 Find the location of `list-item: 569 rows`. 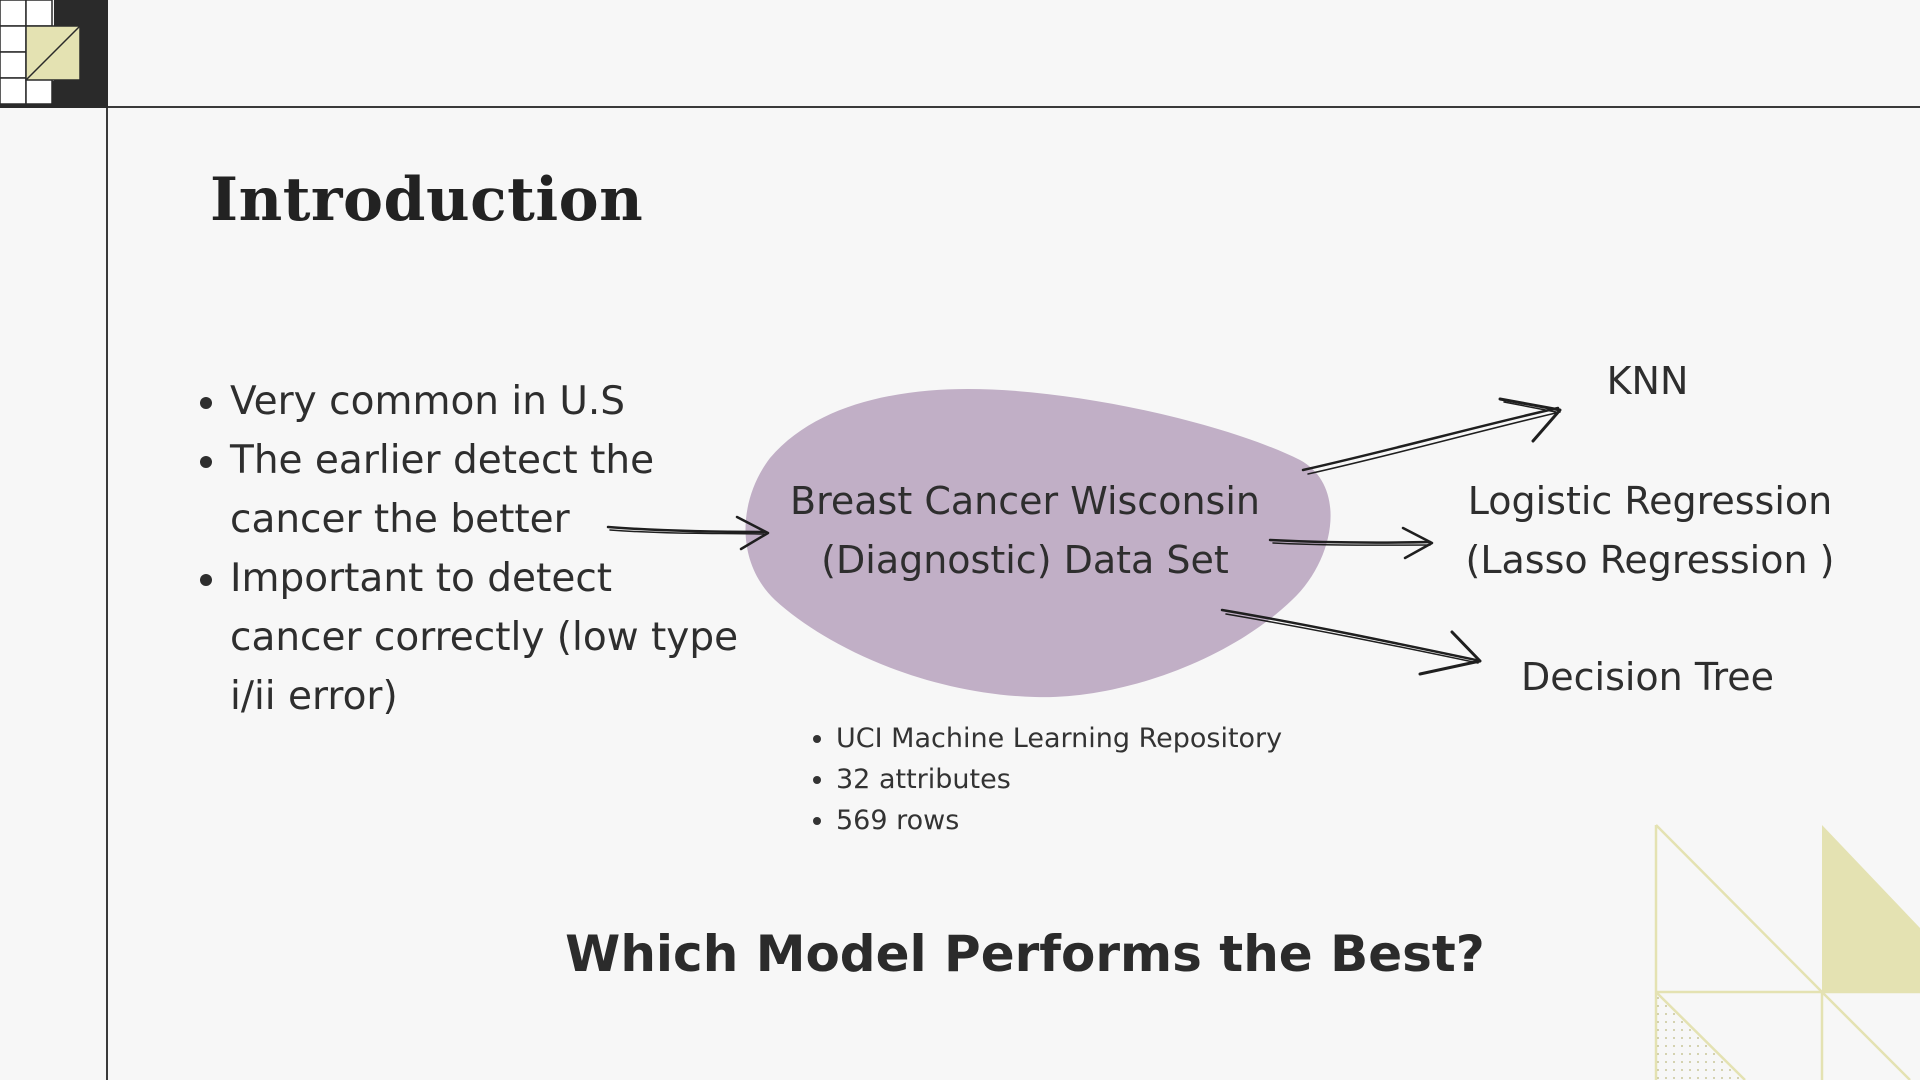

list-item: 569 rows is located at coordinates (1059, 820).